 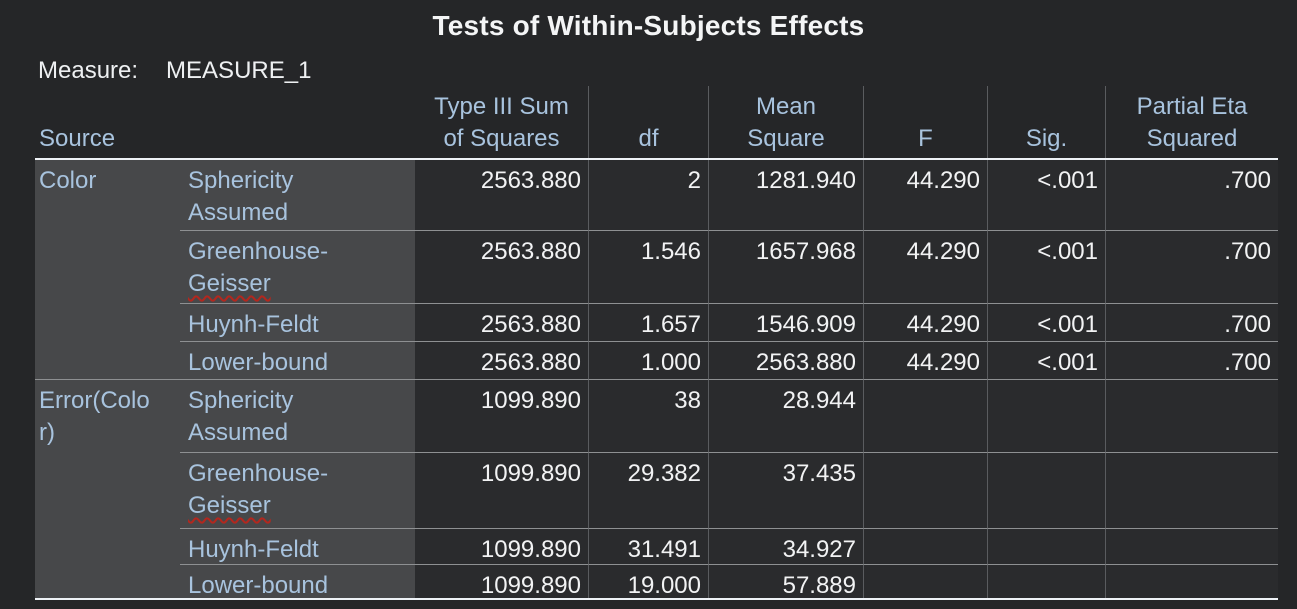 I want to click on column-header-mean-square: Mean Square, so click(x=785, y=122).